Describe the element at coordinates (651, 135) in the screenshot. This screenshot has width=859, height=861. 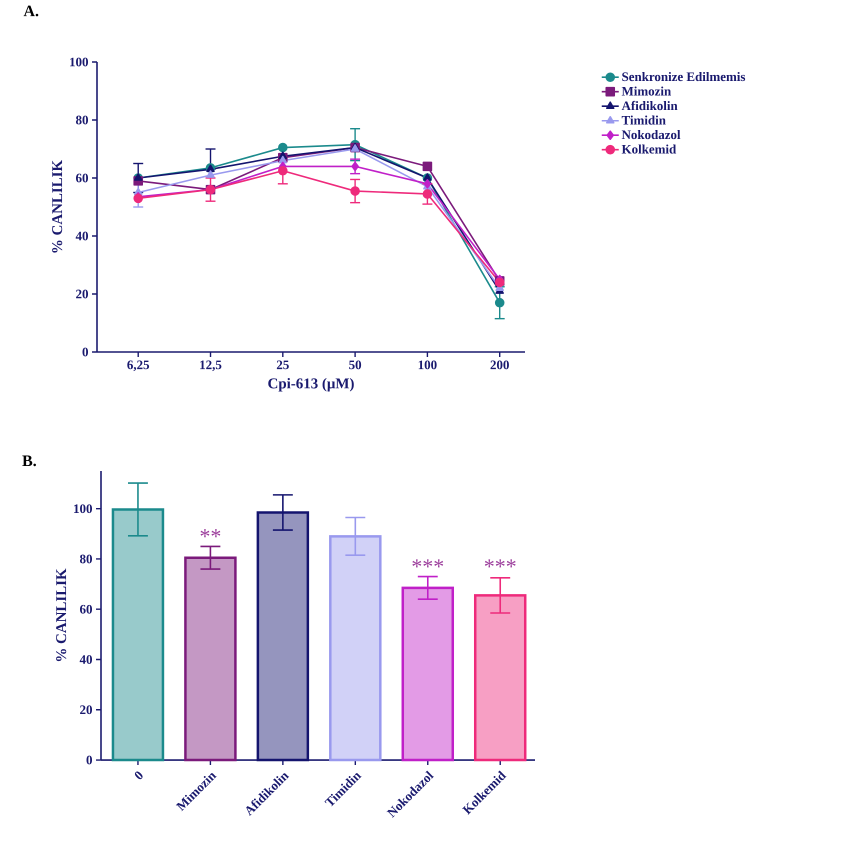
I see `legend-label: Nokodazol` at that location.